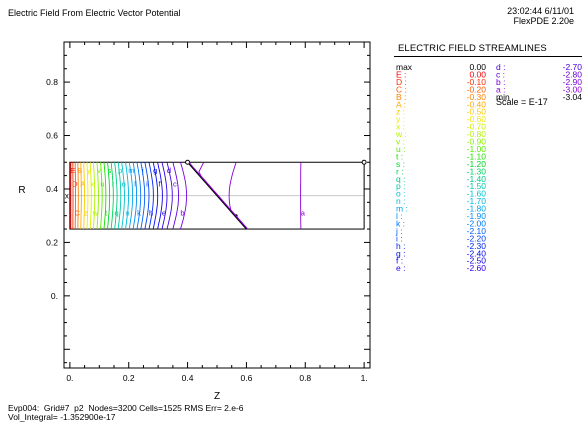  Describe the element at coordinates (477, 89) in the screenshot. I see `legend-value: -0.20` at that location.